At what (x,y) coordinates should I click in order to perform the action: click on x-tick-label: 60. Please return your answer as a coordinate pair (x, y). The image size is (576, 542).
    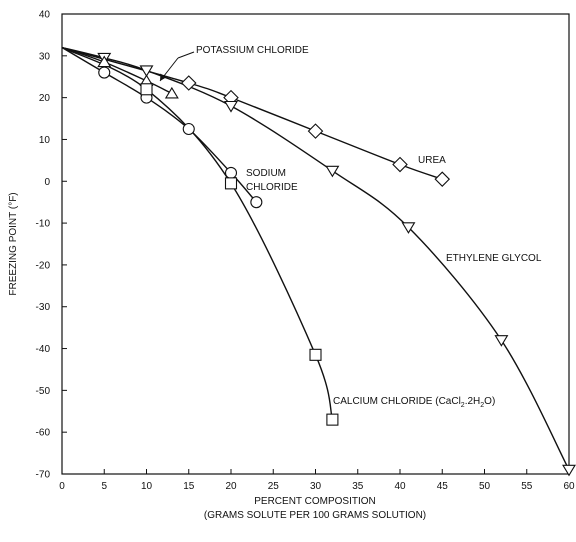
    Looking at the image, I should click on (569, 486).